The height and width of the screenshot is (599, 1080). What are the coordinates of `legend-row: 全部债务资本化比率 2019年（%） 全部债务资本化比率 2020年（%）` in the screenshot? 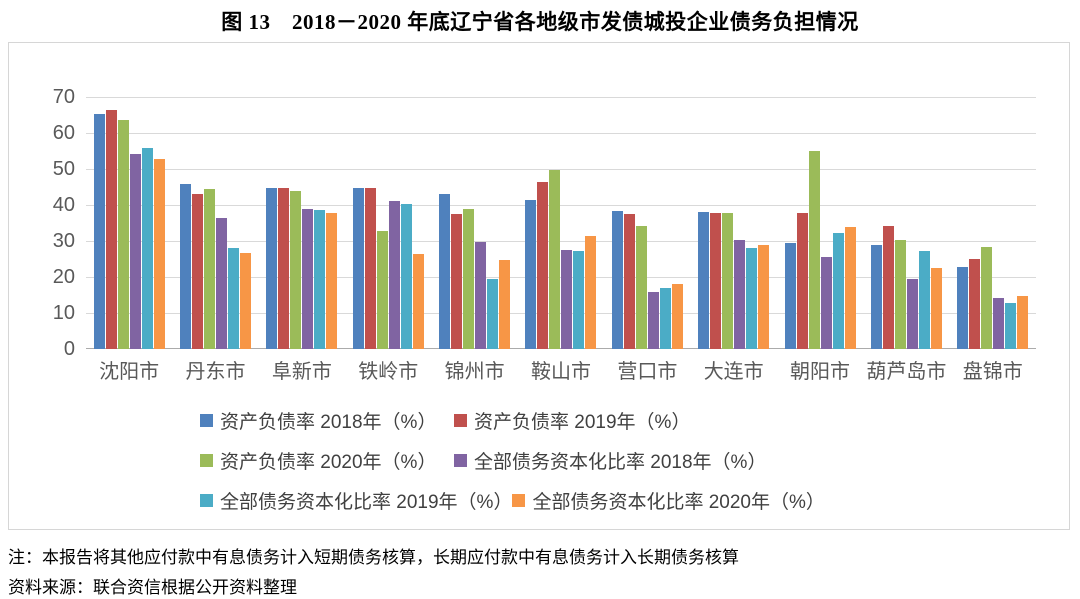 It's located at (629, 500).